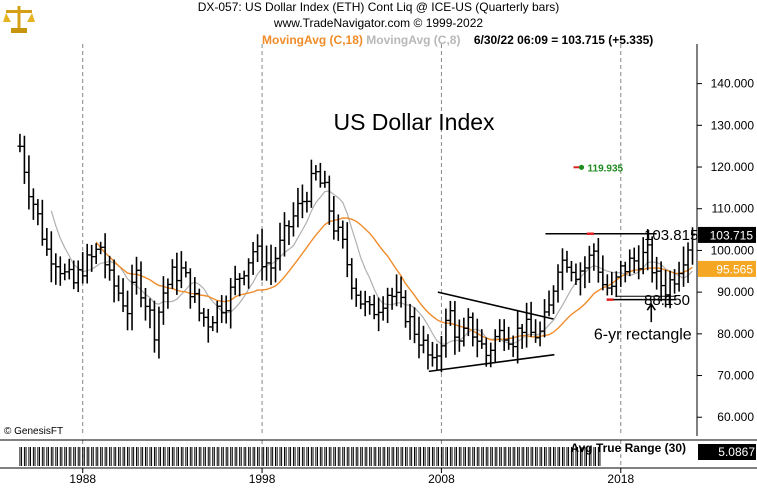 The image size is (757, 488). Describe the element at coordinates (563, 40) in the screenshot. I see `quote: 6/30/22 06:09 = 103.715 (+5.335)` at that location.